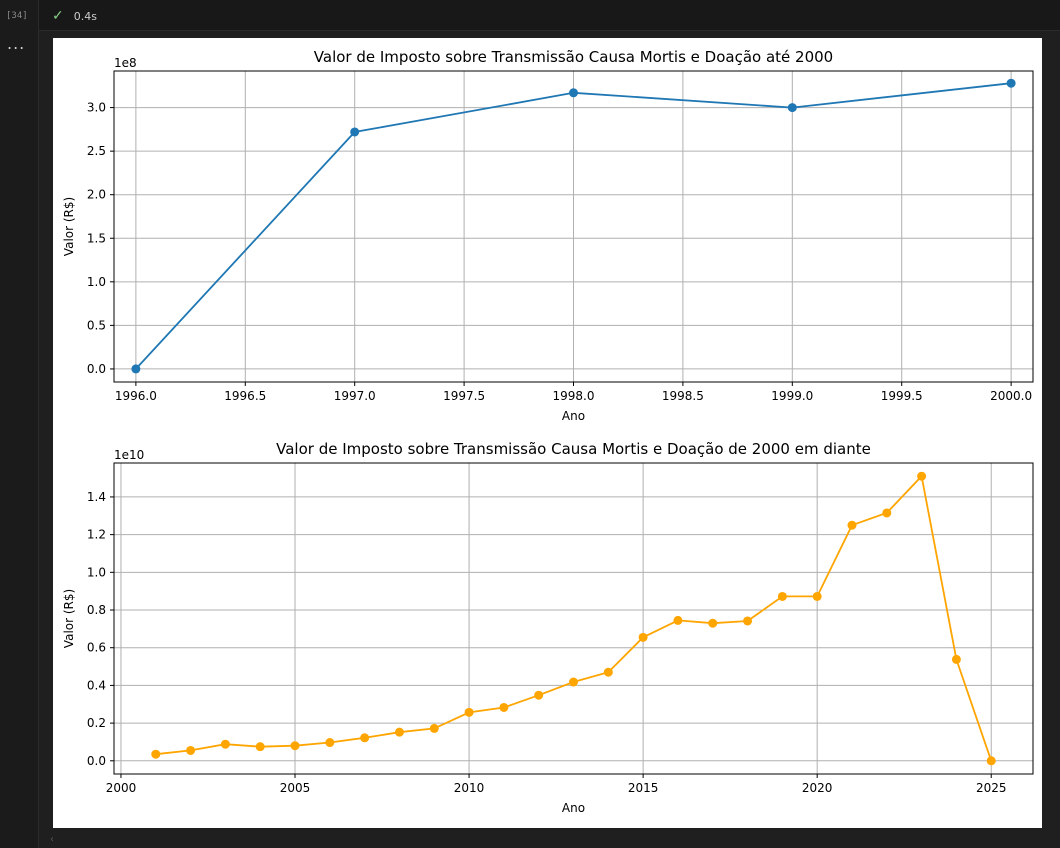 The image size is (1060, 848). What do you see at coordinates (464, 396) in the screenshot?
I see `x-tick-label: 1997.5` at bounding box center [464, 396].